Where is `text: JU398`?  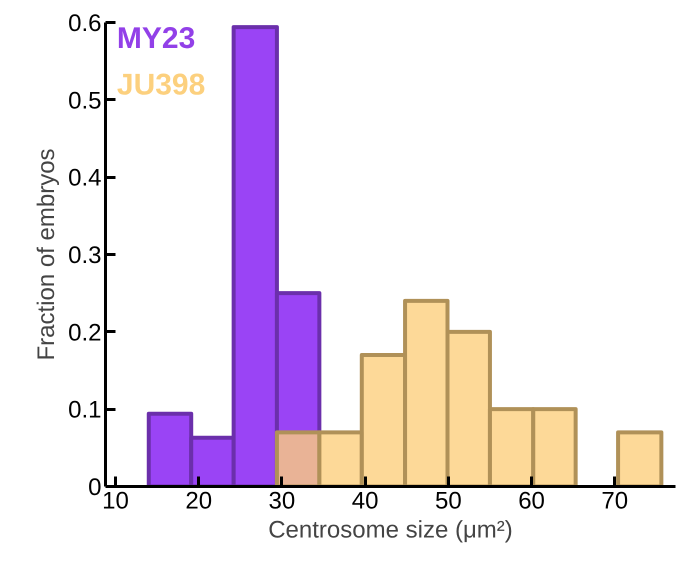
text: JU398 is located at coordinates (161, 85).